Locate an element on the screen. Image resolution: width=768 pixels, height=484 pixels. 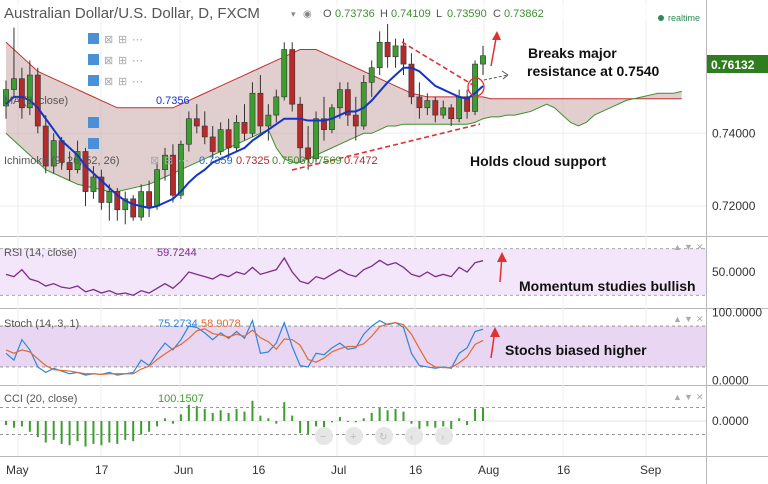
rsi-legend-label: RSI (14, close) is located at coordinates (40, 253).